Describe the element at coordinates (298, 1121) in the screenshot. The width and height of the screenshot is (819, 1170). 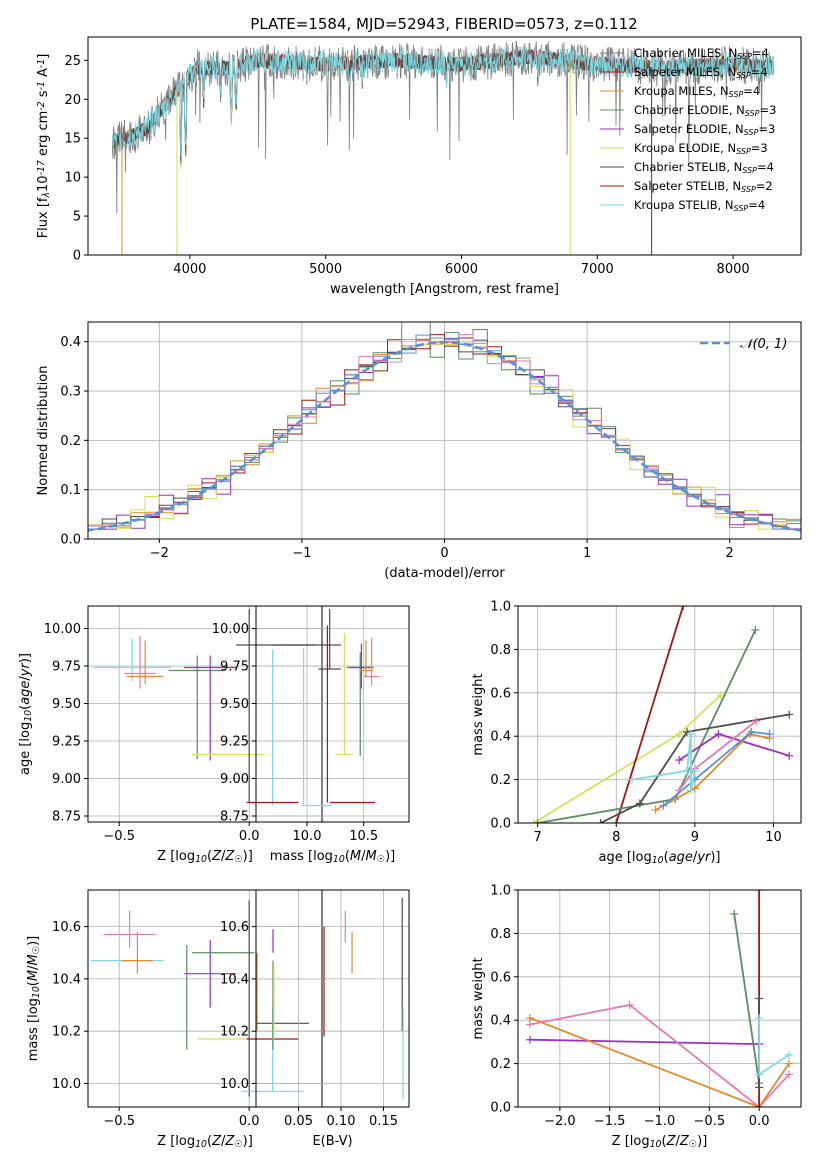
I see `x-tick-label: 0.05` at that location.